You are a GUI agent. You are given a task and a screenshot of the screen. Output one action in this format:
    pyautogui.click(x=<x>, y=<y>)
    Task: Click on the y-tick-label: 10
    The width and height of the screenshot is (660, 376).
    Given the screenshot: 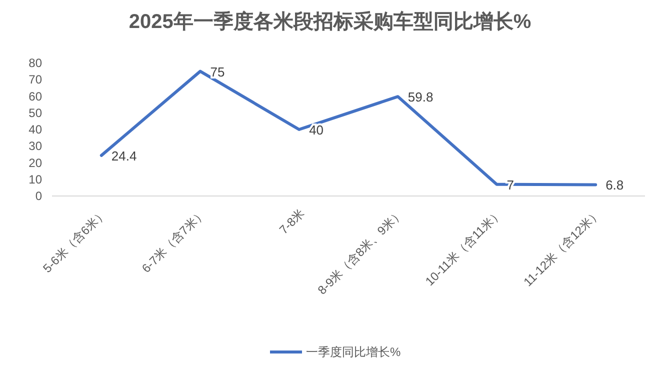 What is the action you would take?
    pyautogui.click(x=35, y=179)
    